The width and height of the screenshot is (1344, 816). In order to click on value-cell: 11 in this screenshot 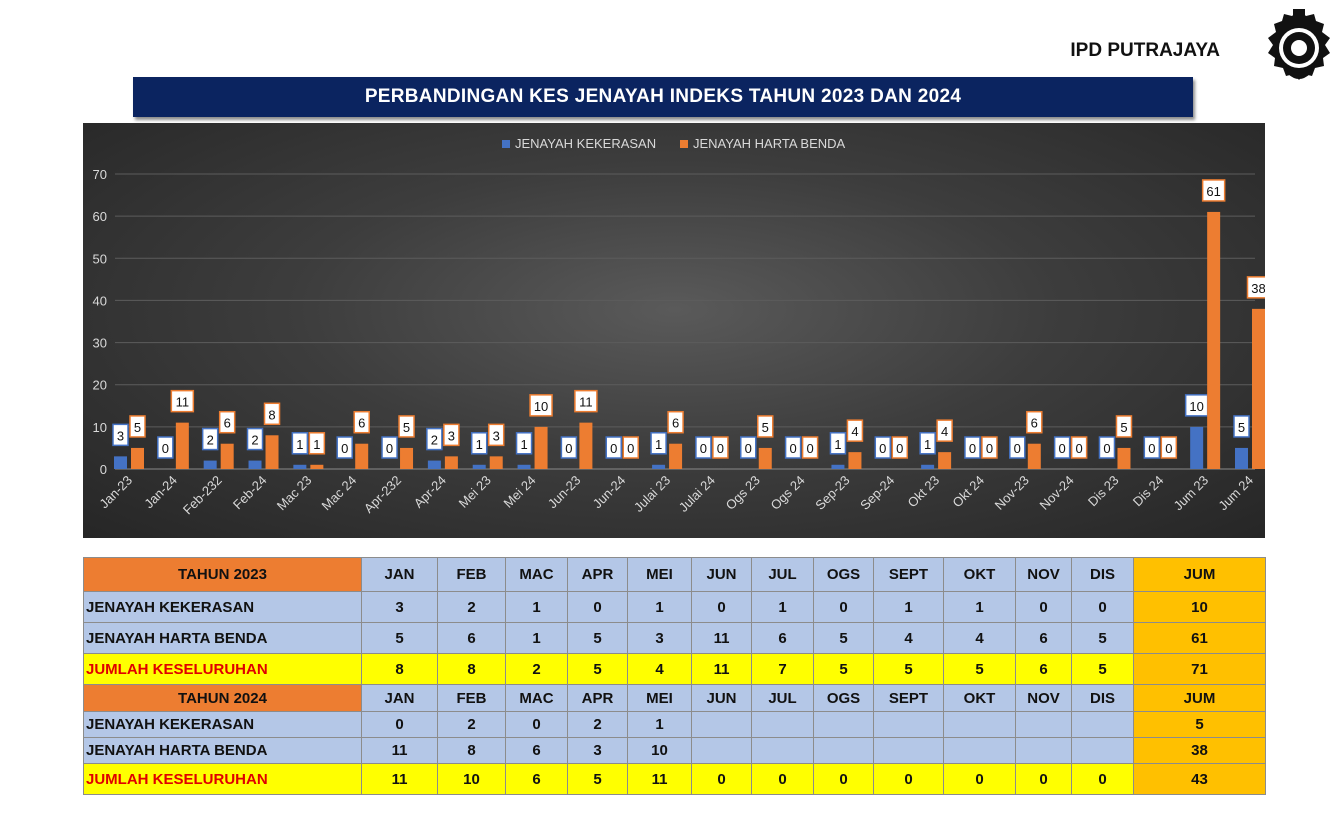, I will do `click(399, 779)`.